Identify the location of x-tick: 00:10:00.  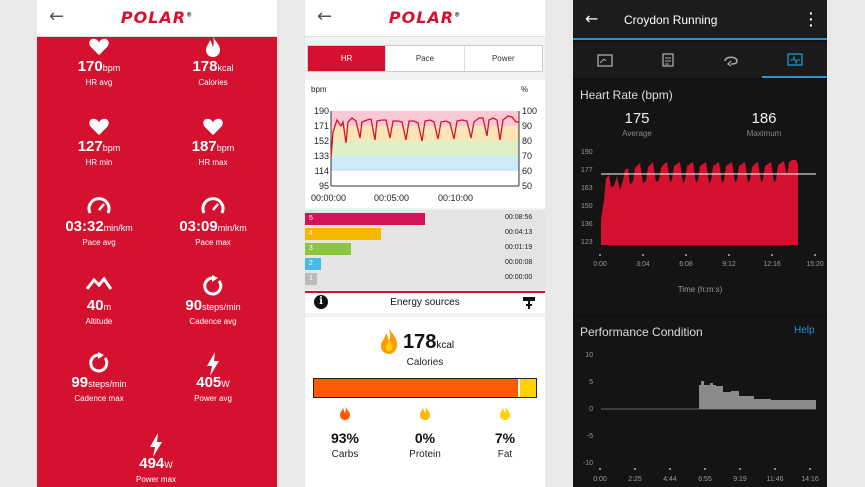
(456, 198).